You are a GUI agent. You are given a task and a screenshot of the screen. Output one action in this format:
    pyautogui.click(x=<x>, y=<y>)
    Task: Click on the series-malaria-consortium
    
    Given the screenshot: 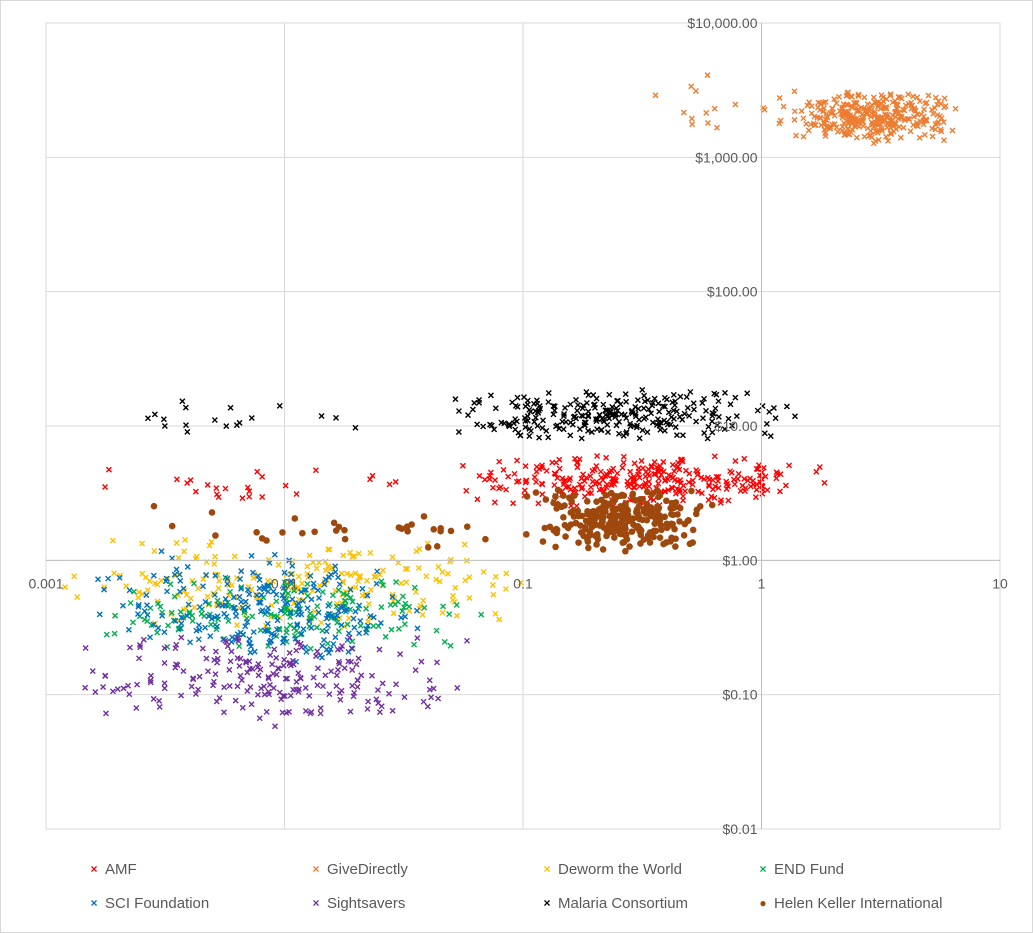 What is the action you would take?
    pyautogui.click(x=471, y=414)
    